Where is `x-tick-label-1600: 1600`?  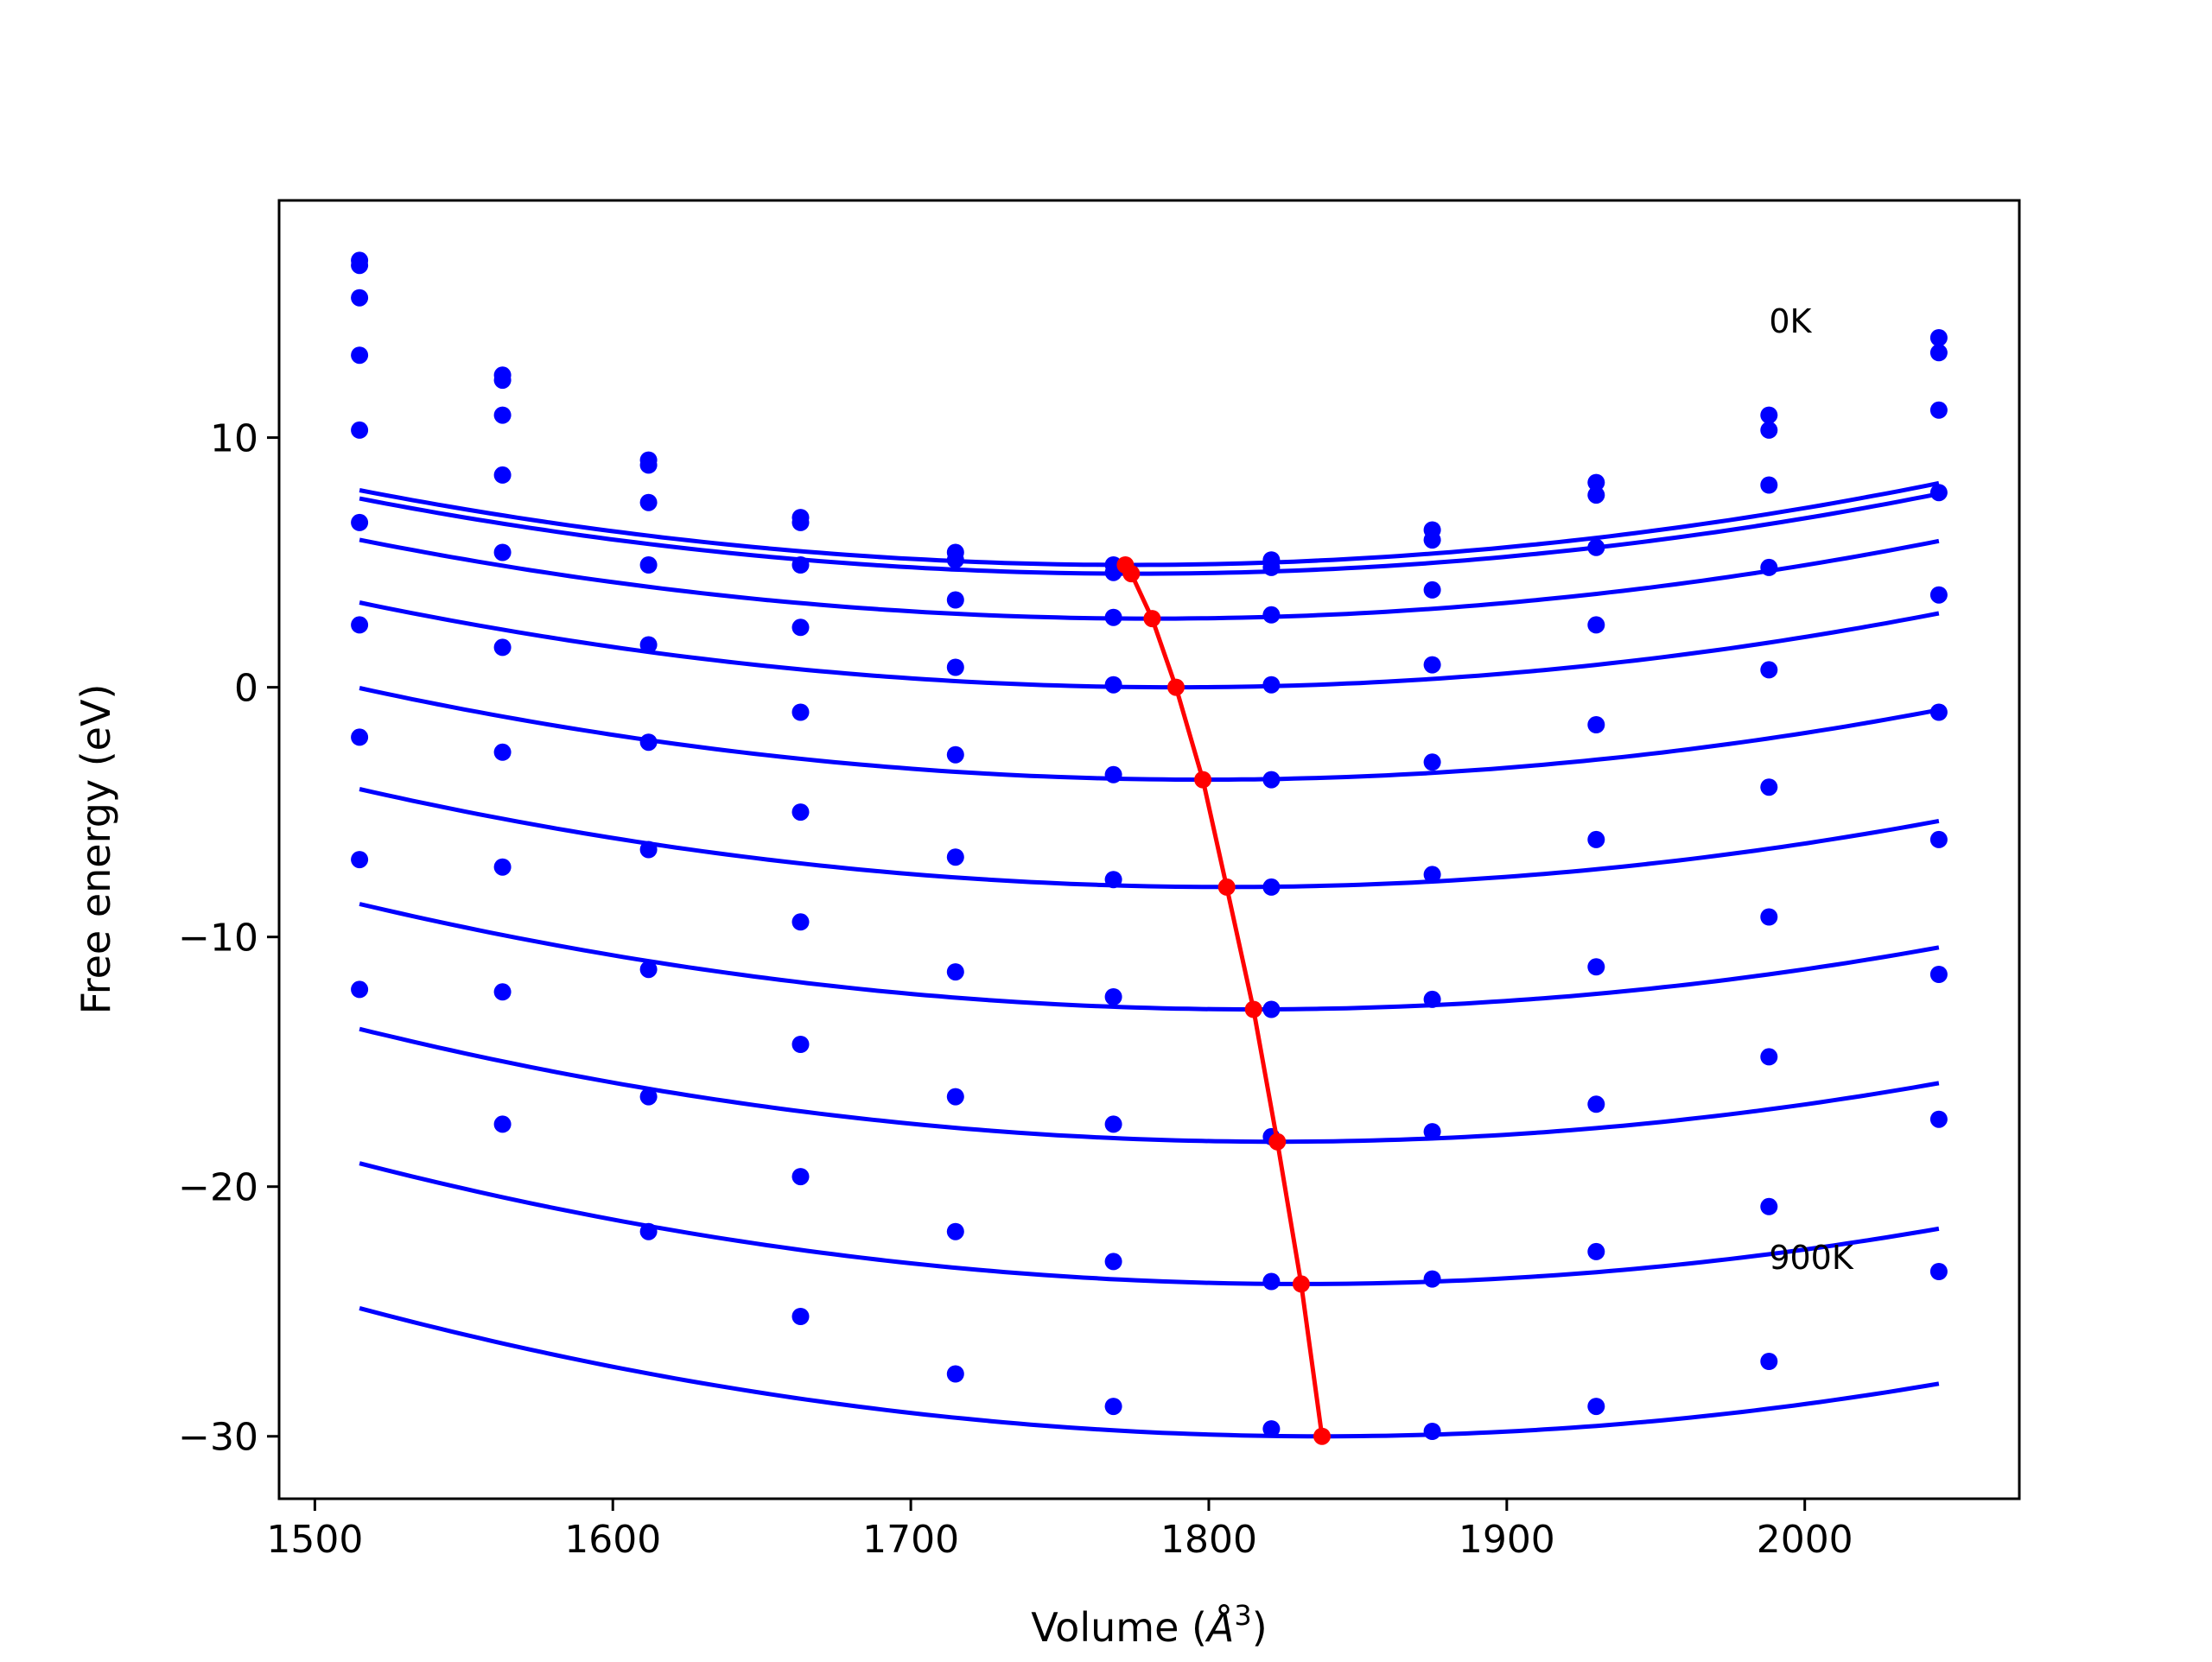
x-tick-label-1600: 1600 is located at coordinates (612, 1540).